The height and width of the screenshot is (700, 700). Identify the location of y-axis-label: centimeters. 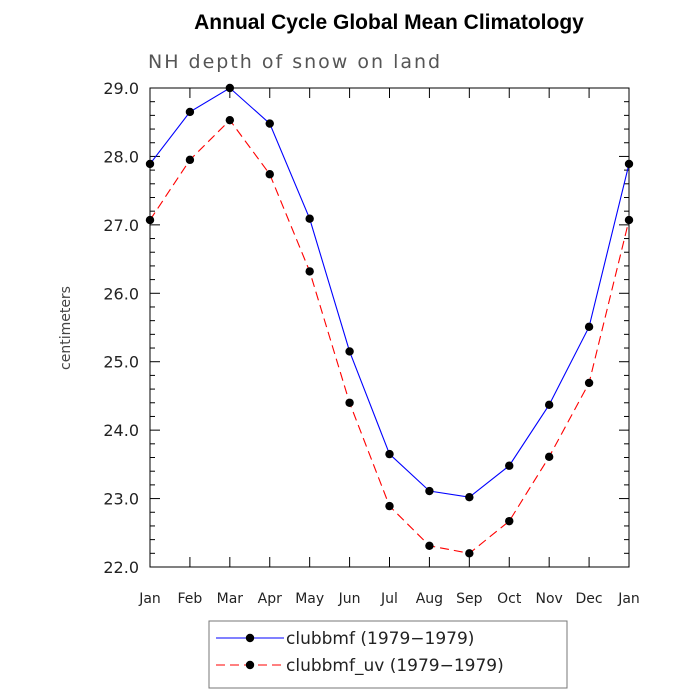
(66, 328).